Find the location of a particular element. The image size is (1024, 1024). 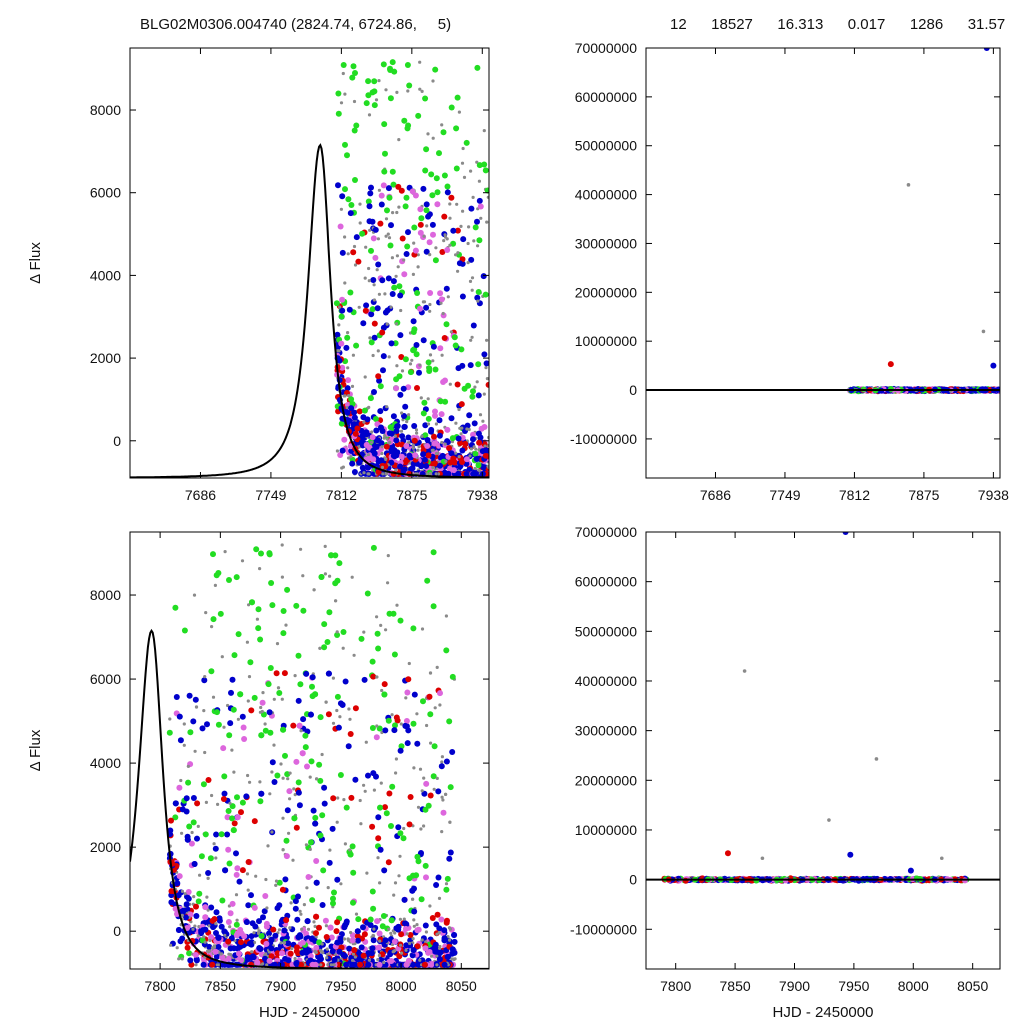

y-tick-label: 0 is located at coordinates (117, 931).